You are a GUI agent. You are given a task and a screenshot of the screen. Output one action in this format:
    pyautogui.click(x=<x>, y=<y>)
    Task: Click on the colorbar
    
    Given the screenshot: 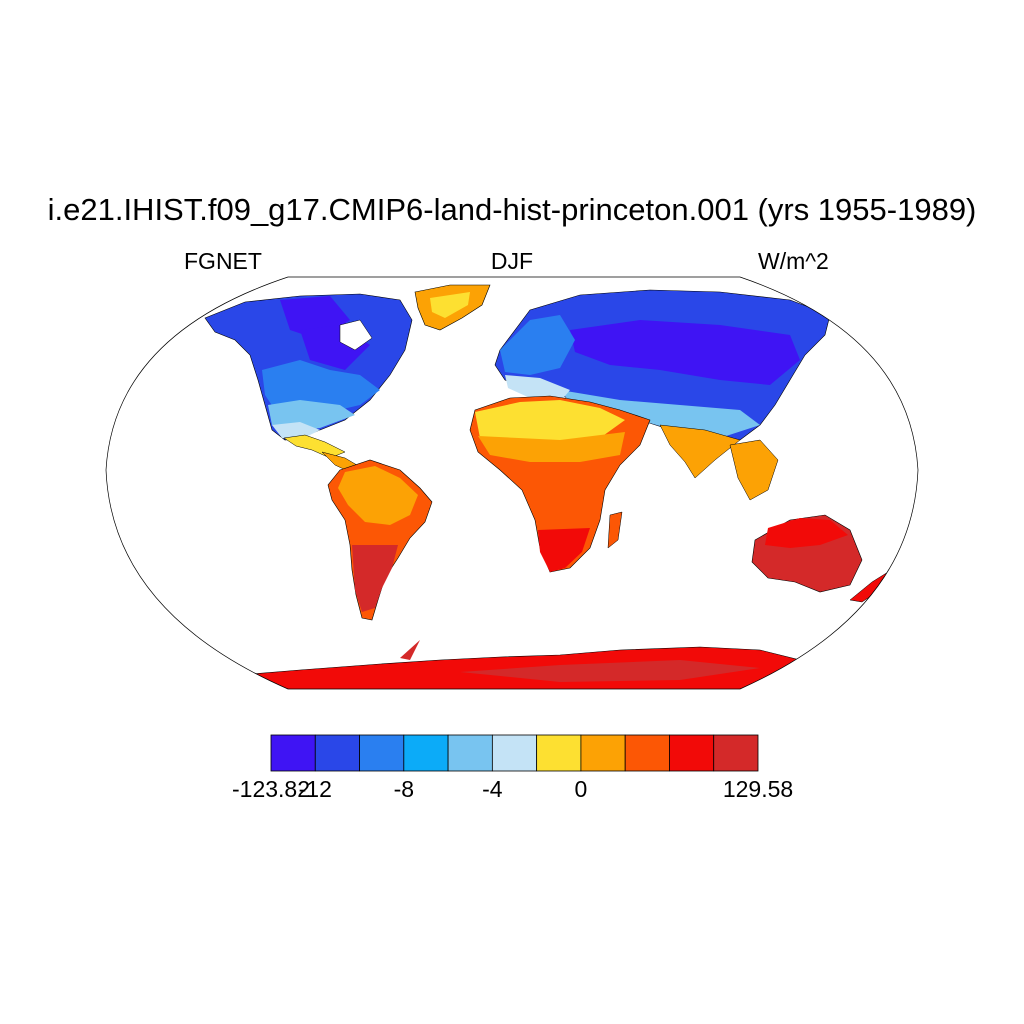 What is the action you would take?
    pyautogui.click(x=514, y=753)
    